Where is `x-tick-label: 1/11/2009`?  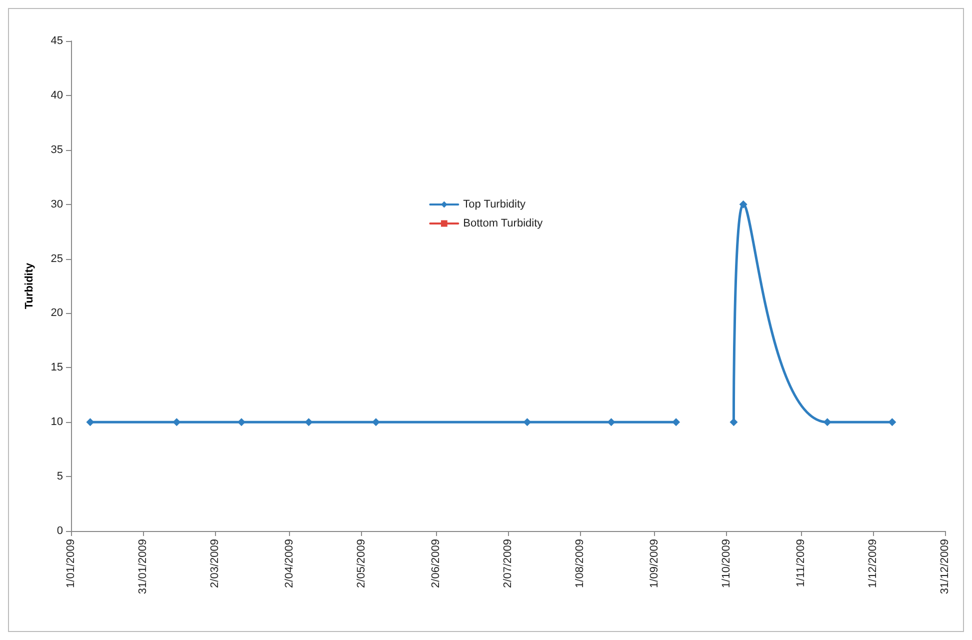 x-tick-label: 1/11/2009 is located at coordinates (800, 563).